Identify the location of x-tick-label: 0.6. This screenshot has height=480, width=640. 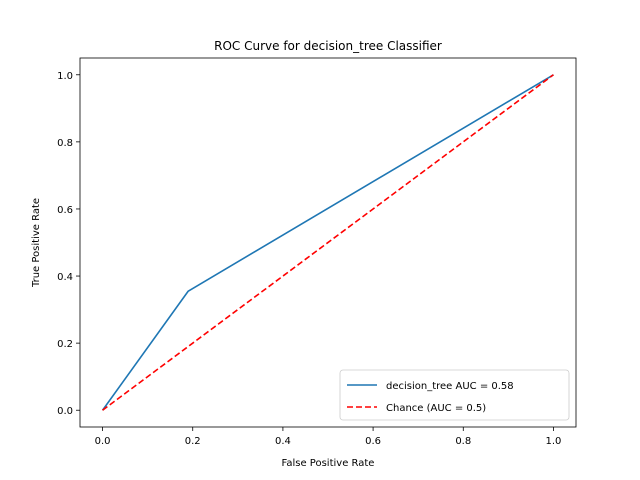
(373, 441).